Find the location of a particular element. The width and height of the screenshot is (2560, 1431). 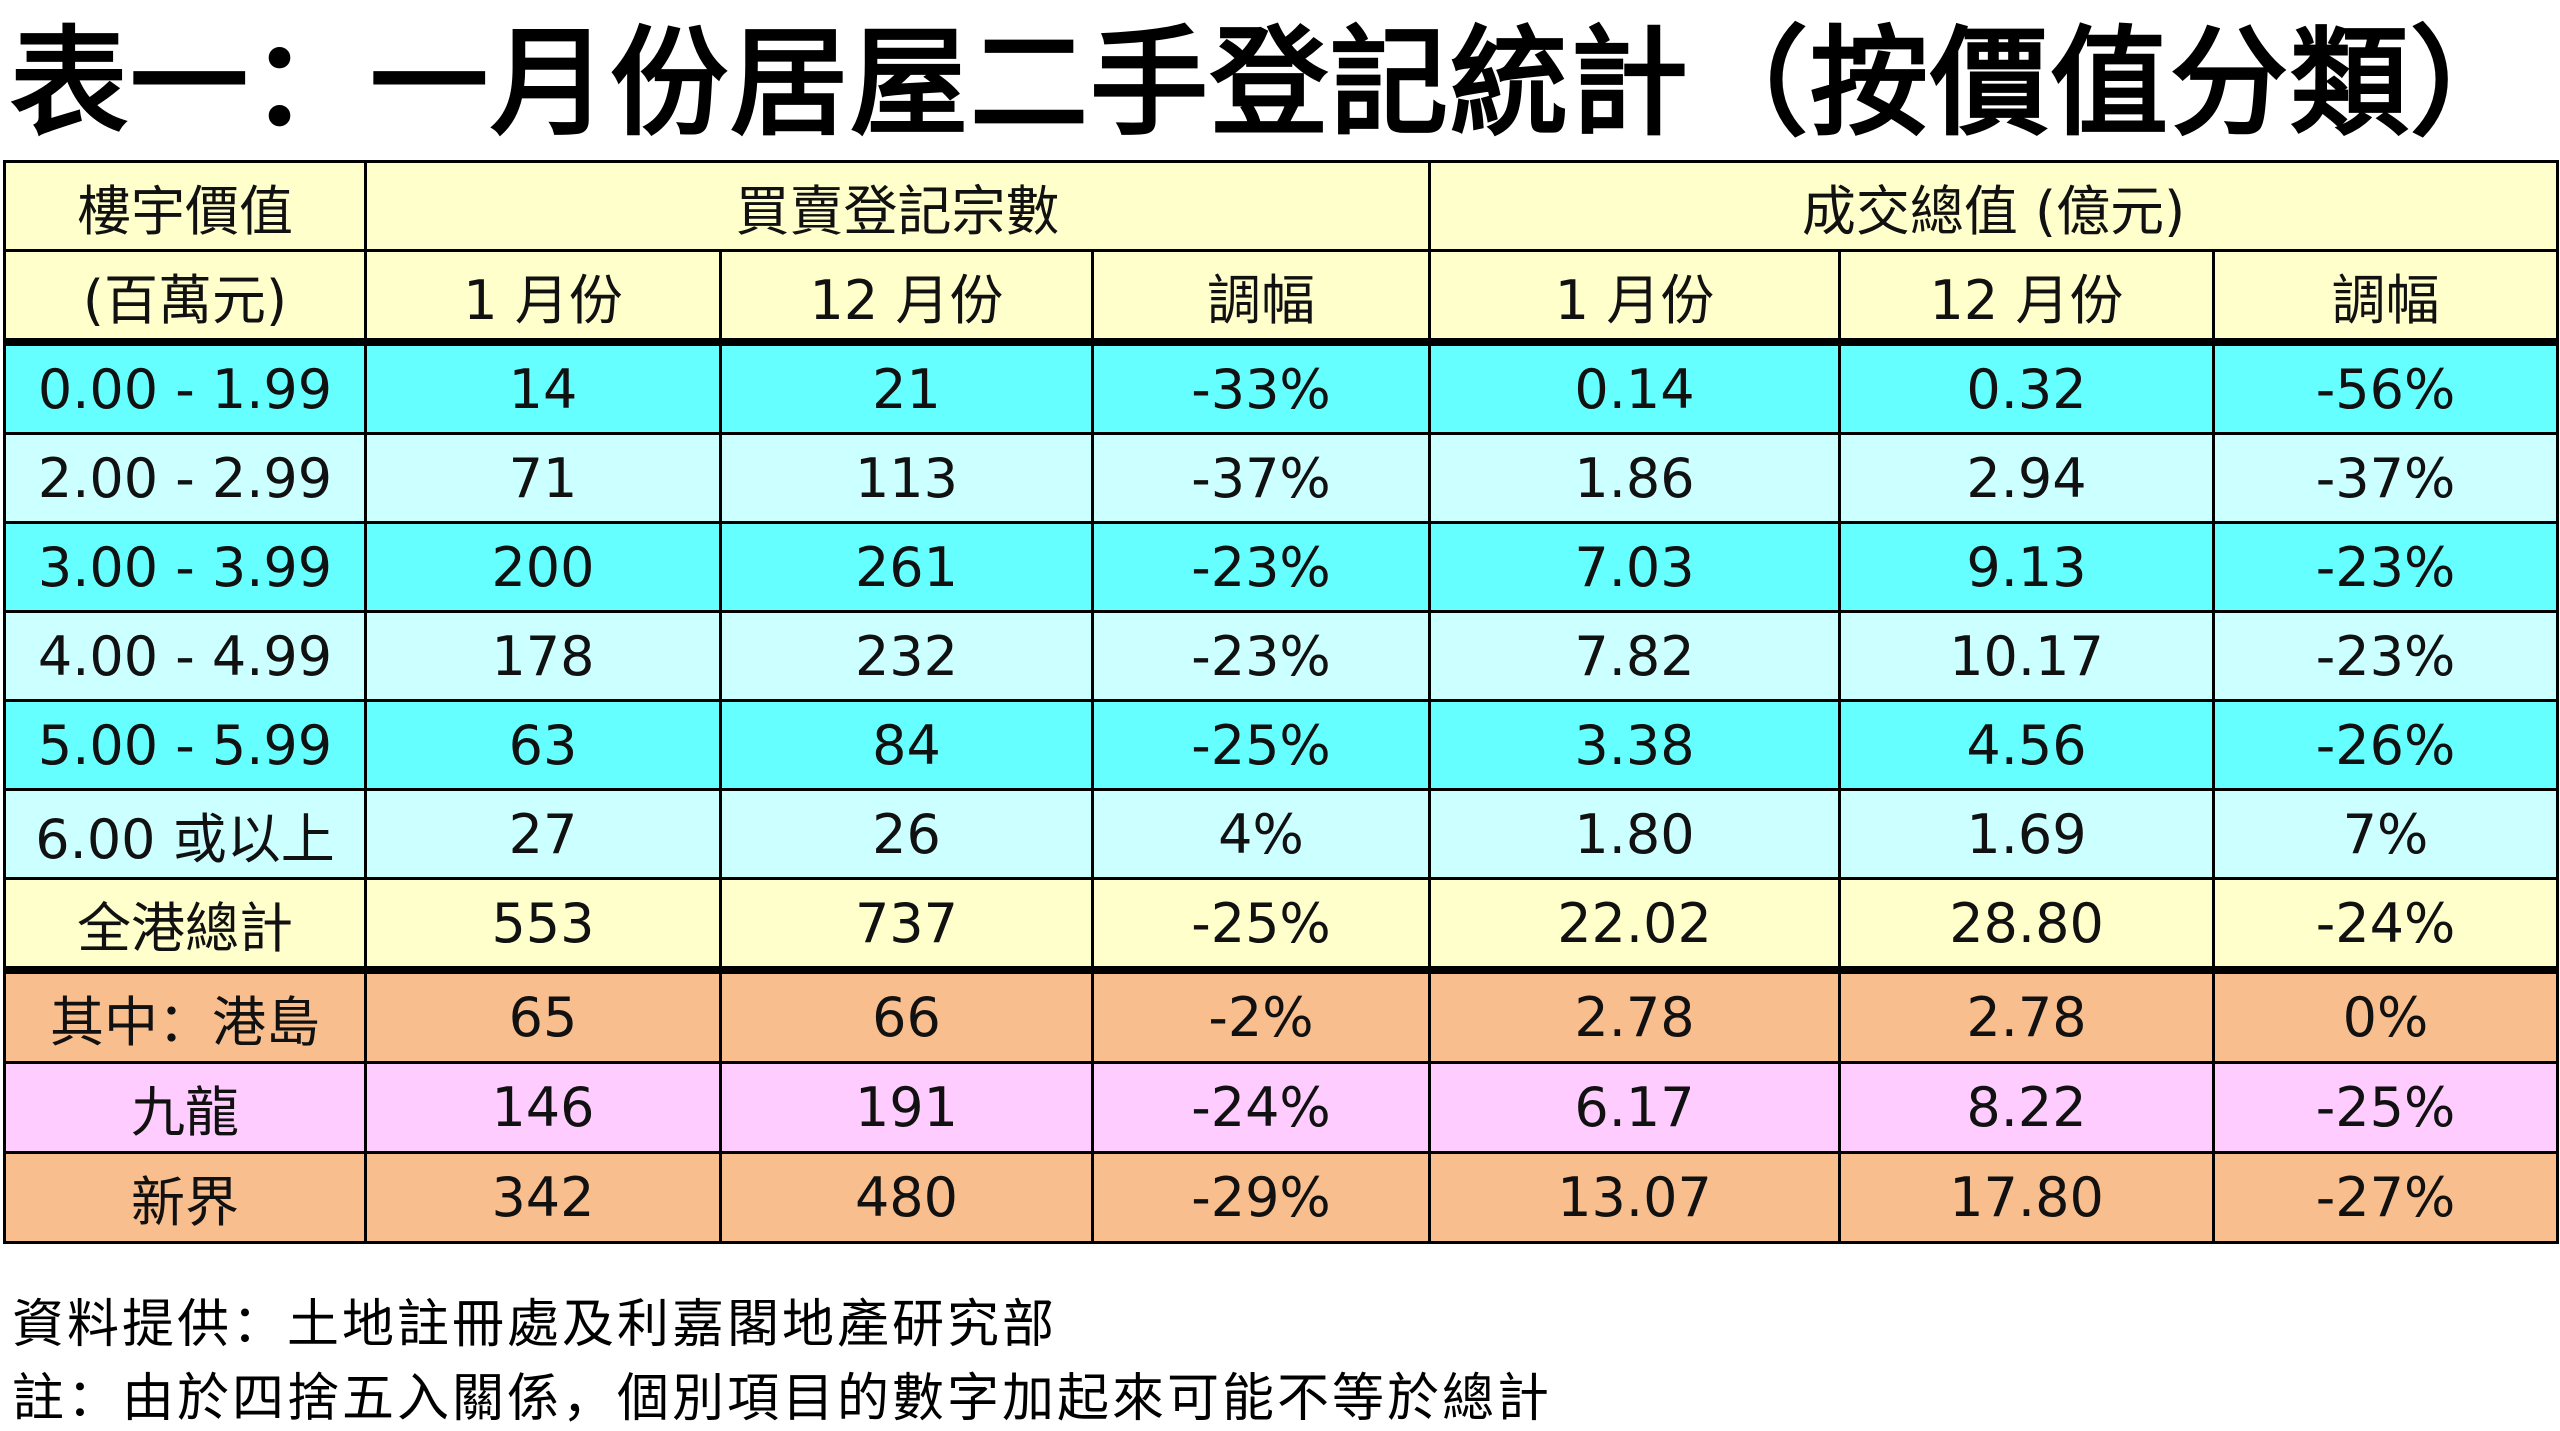

header-change-count: 調幅 is located at coordinates (1261, 297).